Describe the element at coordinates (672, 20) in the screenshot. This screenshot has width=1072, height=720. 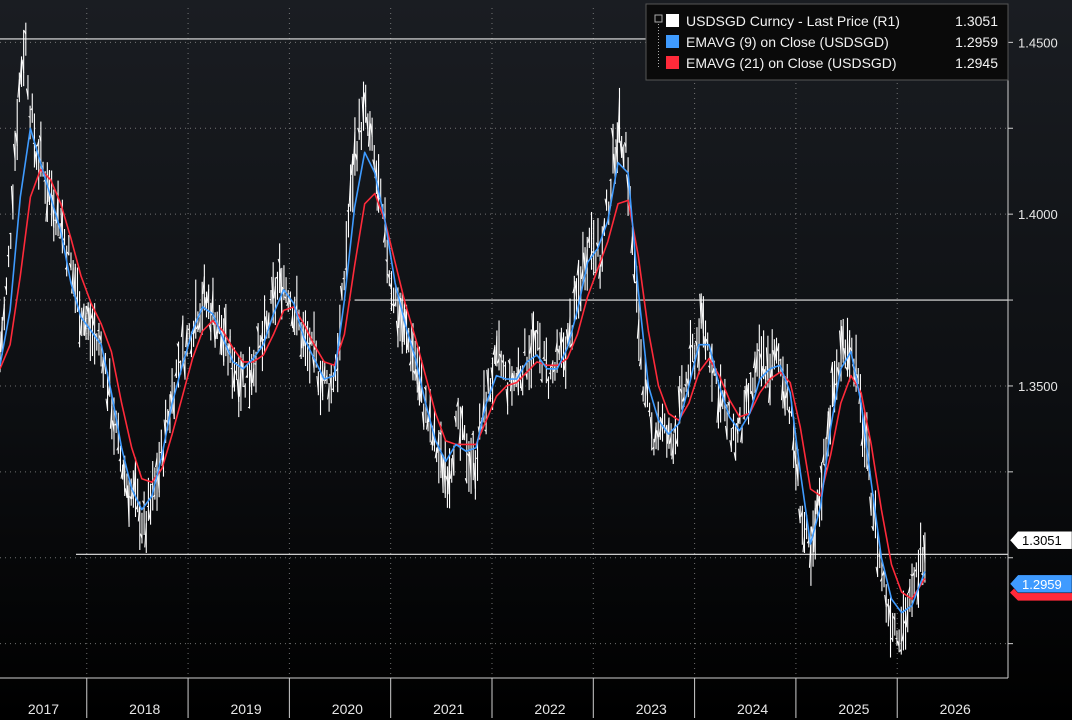
I see `legend-swatch` at that location.